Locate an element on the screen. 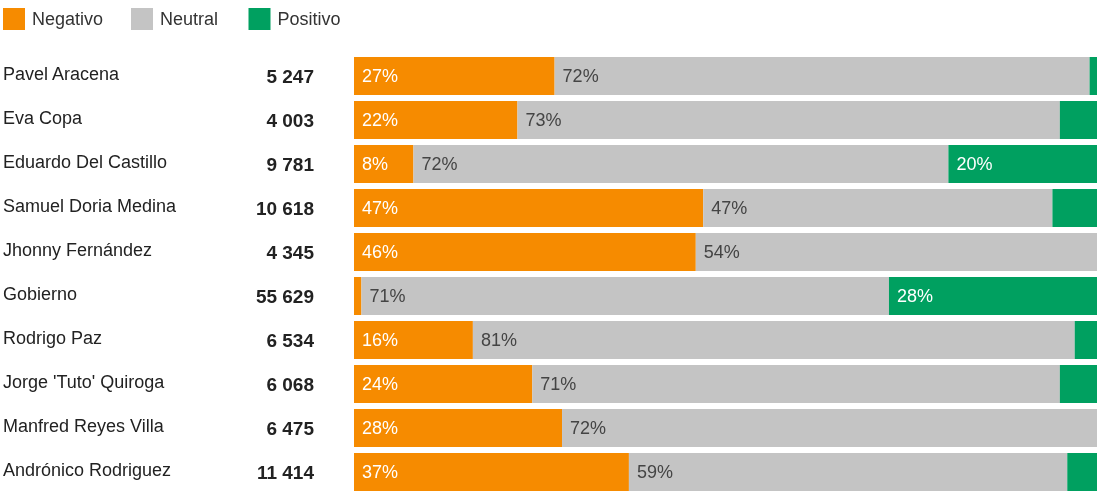 This screenshot has width=1099, height=491. y-tick-label: Jorge 'Tuto' Quiroga is located at coordinates (84, 382).